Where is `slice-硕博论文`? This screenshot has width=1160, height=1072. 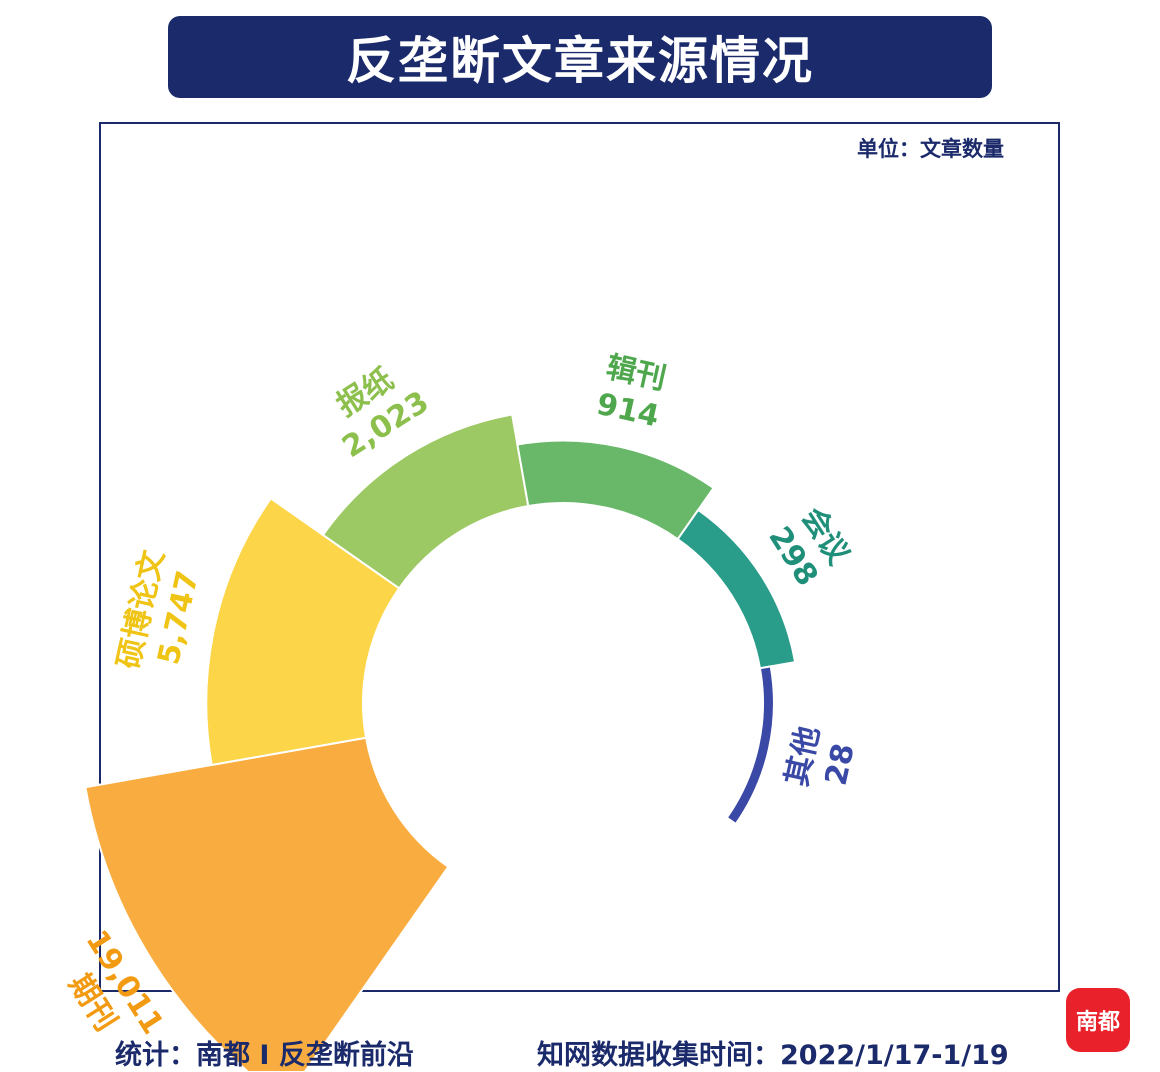 slice-硕博论文 is located at coordinates (303, 632).